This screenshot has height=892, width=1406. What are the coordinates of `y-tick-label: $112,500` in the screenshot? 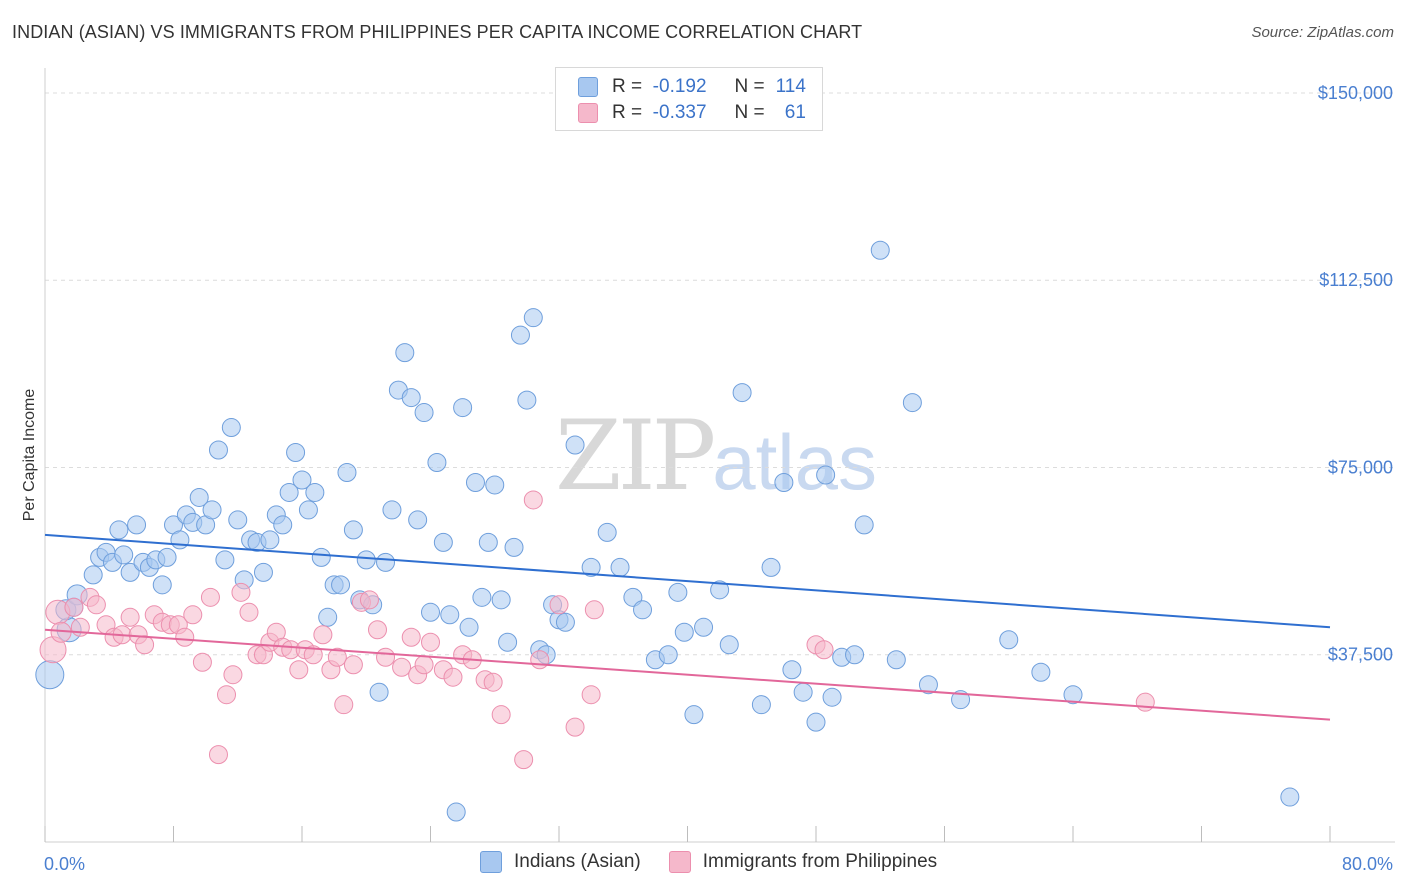 It's located at (1356, 280).